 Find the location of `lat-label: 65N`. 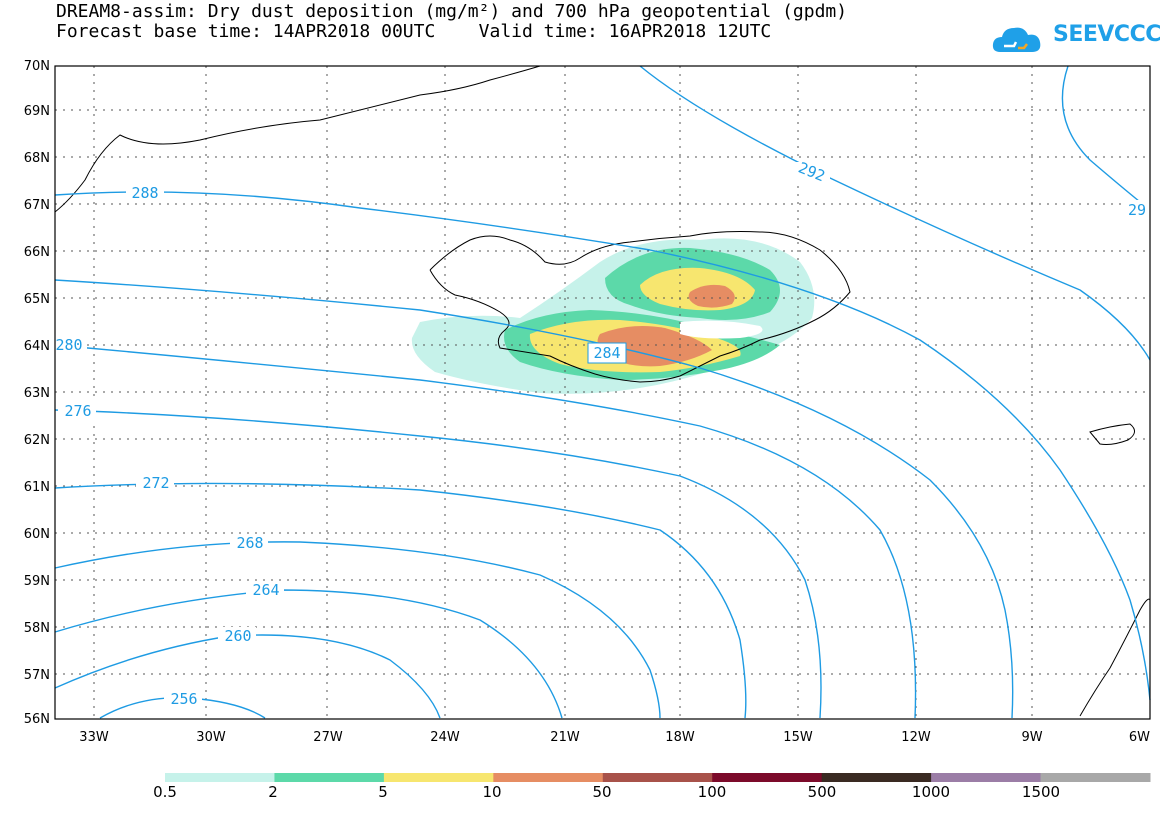

lat-label: 65N is located at coordinates (37, 299).